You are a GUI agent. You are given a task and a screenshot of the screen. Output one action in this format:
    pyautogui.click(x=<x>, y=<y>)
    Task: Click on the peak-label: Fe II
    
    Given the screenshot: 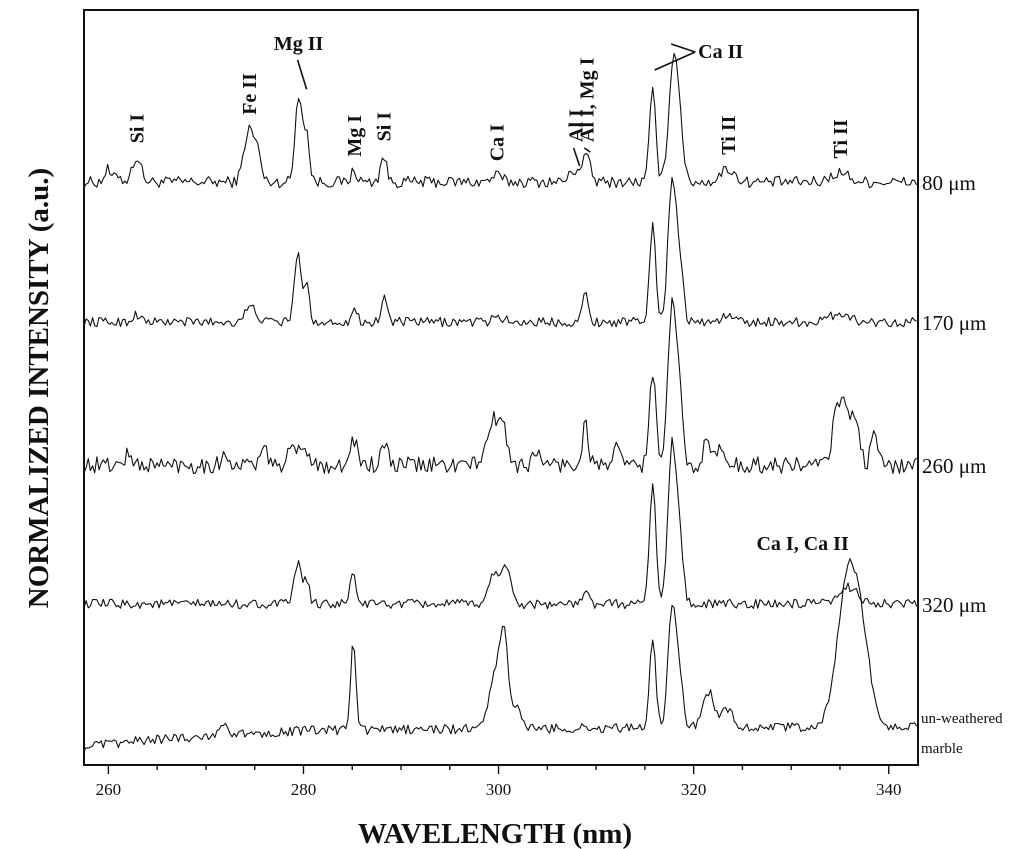 What is the action you would take?
    pyautogui.click(x=250, y=94)
    